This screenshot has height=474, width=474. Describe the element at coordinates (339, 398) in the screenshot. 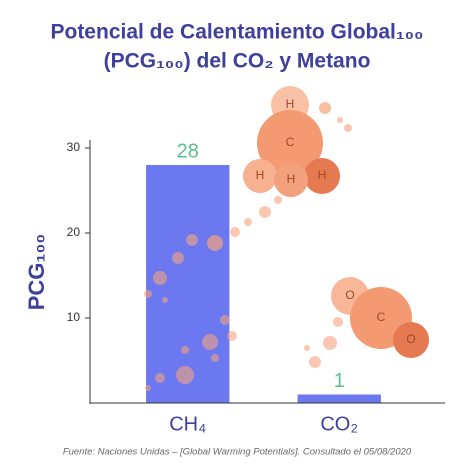

I see `bar` at that location.